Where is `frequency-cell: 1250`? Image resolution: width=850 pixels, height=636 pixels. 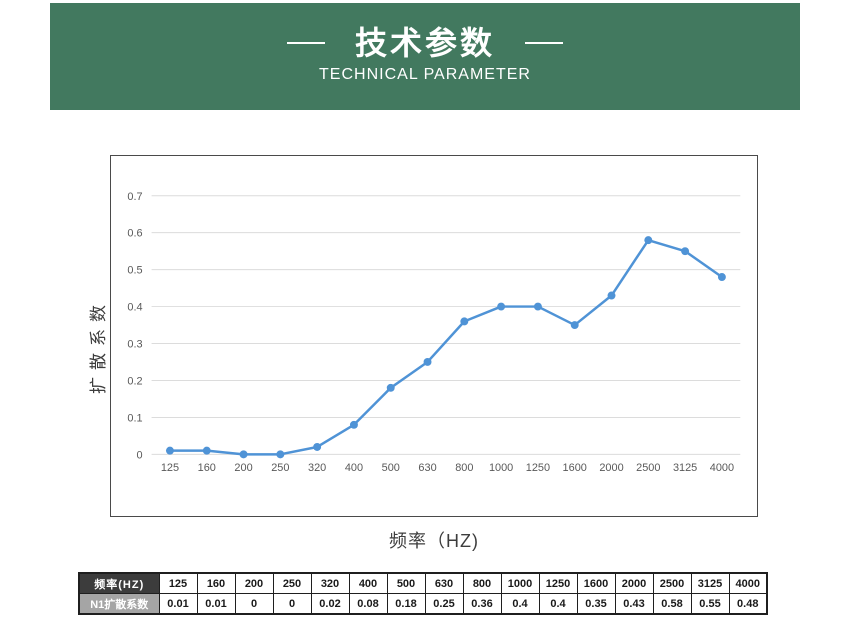 frequency-cell: 1250 is located at coordinates (558, 583).